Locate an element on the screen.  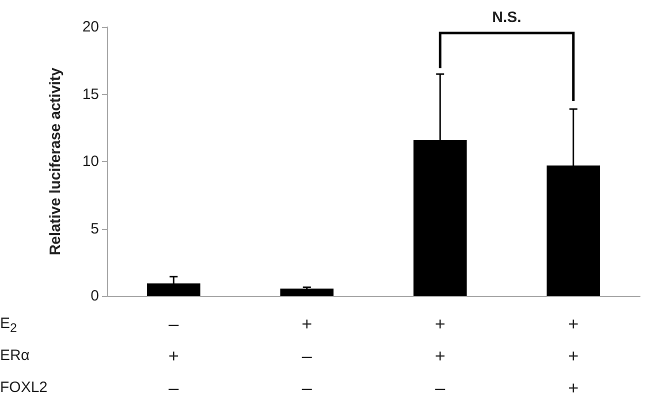
bar is located at coordinates (307, 292).